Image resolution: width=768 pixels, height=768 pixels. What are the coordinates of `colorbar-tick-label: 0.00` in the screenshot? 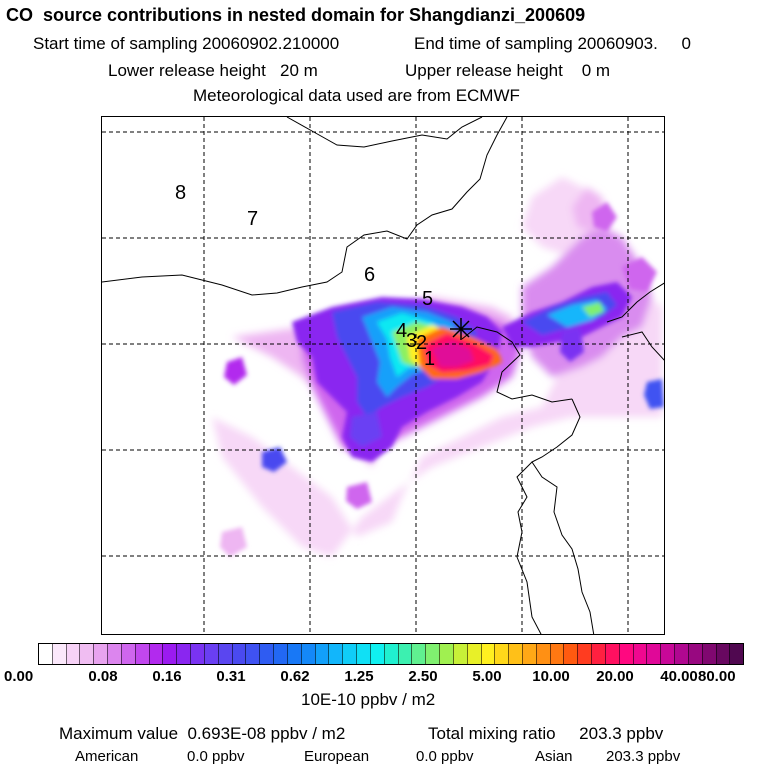 It's located at (19, 676).